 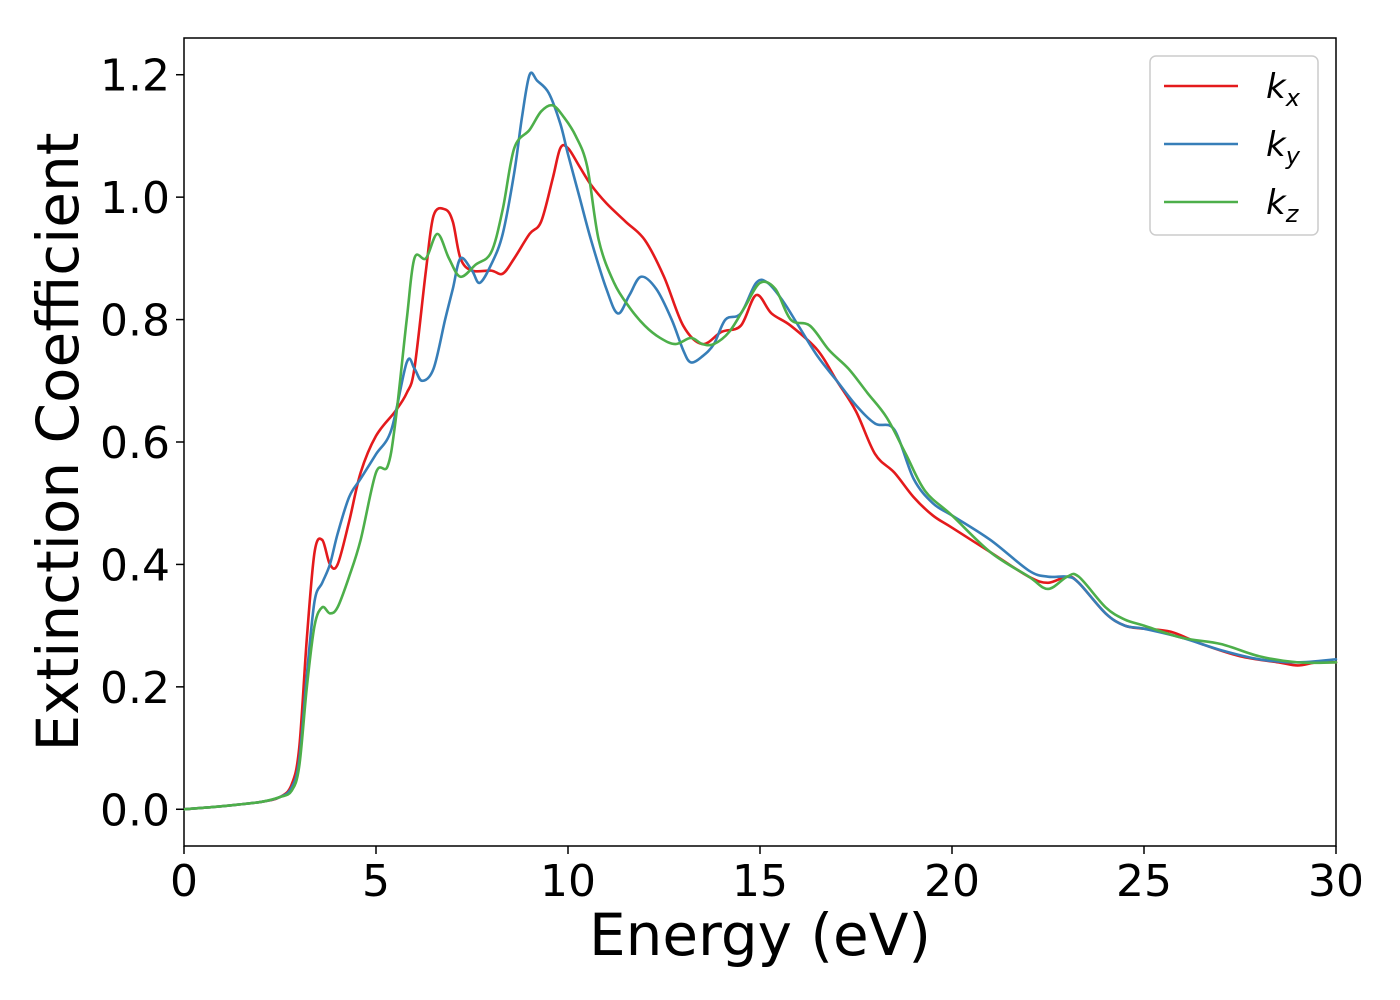 I want to click on x-tick-label: 15, so click(x=760, y=881).